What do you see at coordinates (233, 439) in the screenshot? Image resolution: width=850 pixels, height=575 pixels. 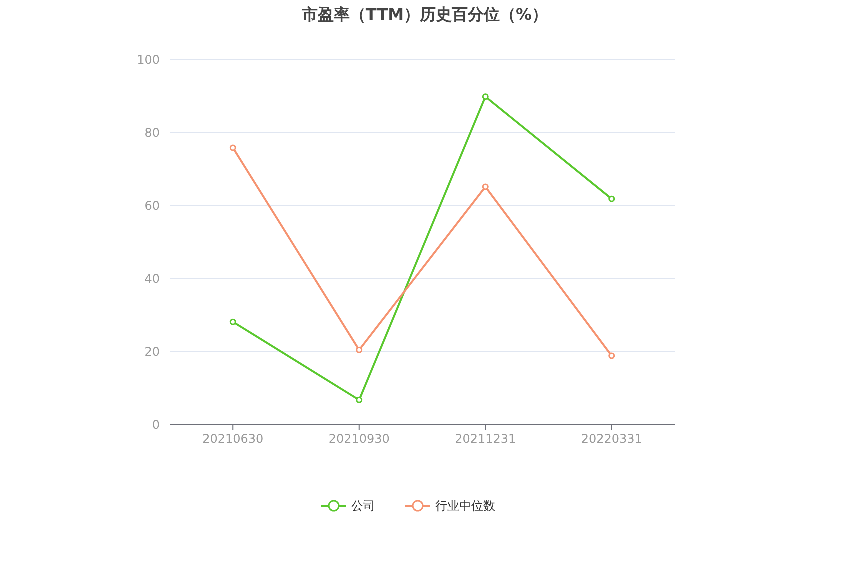 I see `x-tick-label: 20210630` at bounding box center [233, 439].